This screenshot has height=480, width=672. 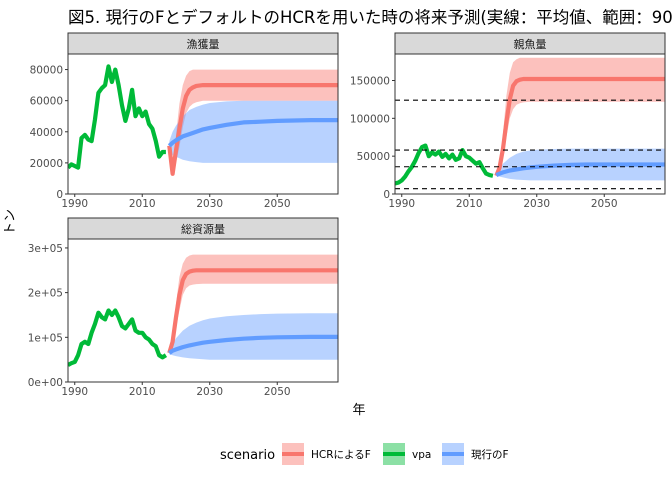 I want to click on legend-item-vpa: vpa, so click(x=407, y=454).